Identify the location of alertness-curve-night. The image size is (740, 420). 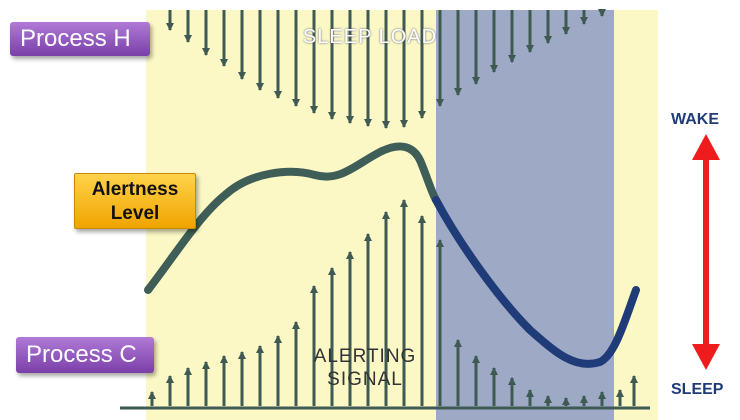
(536, 282).